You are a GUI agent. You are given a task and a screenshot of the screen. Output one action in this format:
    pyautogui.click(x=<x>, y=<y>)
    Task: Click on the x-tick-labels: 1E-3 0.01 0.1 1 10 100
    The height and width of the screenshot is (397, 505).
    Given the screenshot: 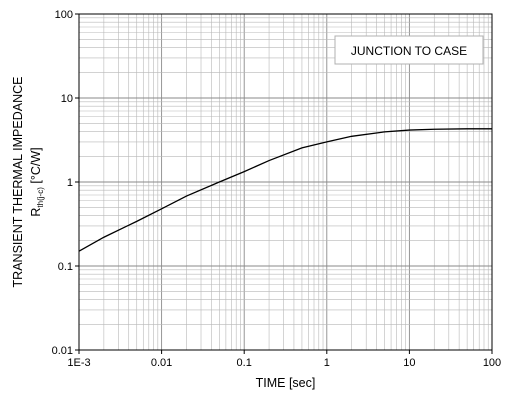 What is the action you would take?
    pyautogui.click(x=284, y=359)
    